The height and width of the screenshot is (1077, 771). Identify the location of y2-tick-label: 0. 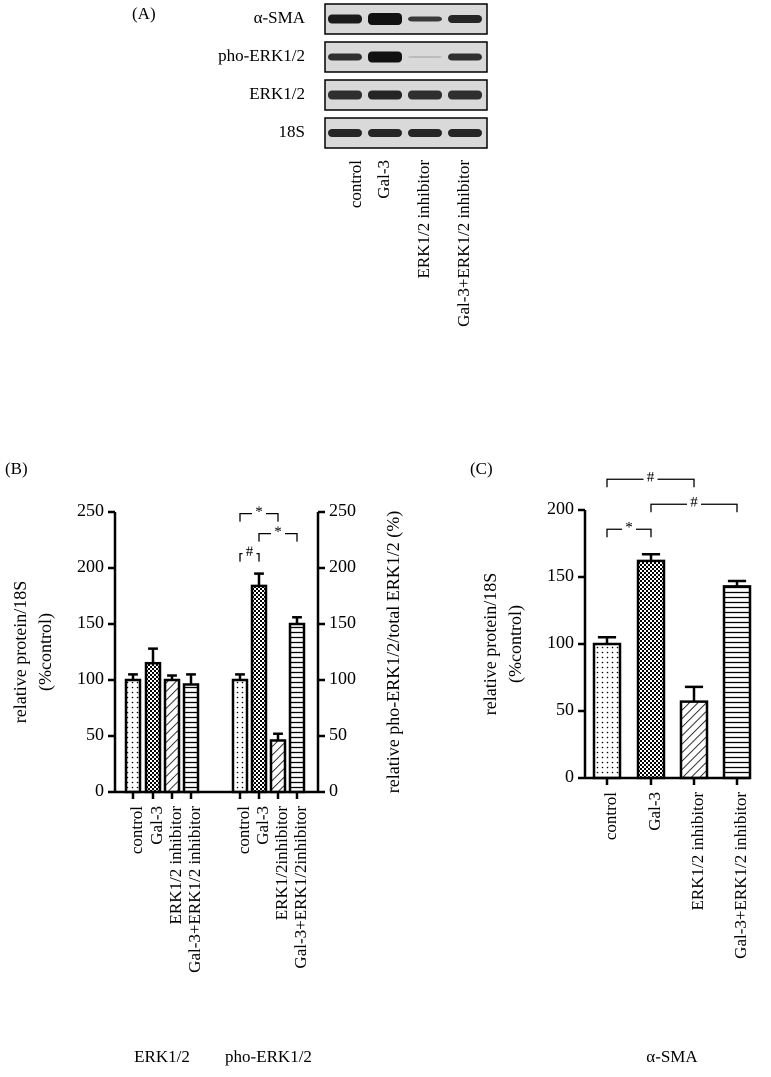
(333, 790).